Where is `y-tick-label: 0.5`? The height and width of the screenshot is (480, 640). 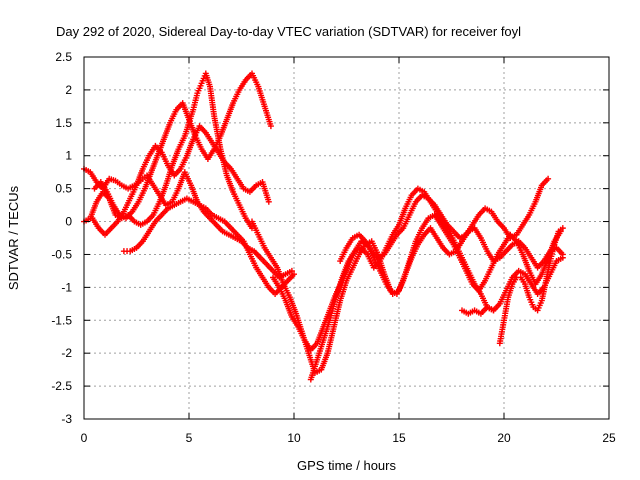 y-tick-label: 0.5 is located at coordinates (63, 189).